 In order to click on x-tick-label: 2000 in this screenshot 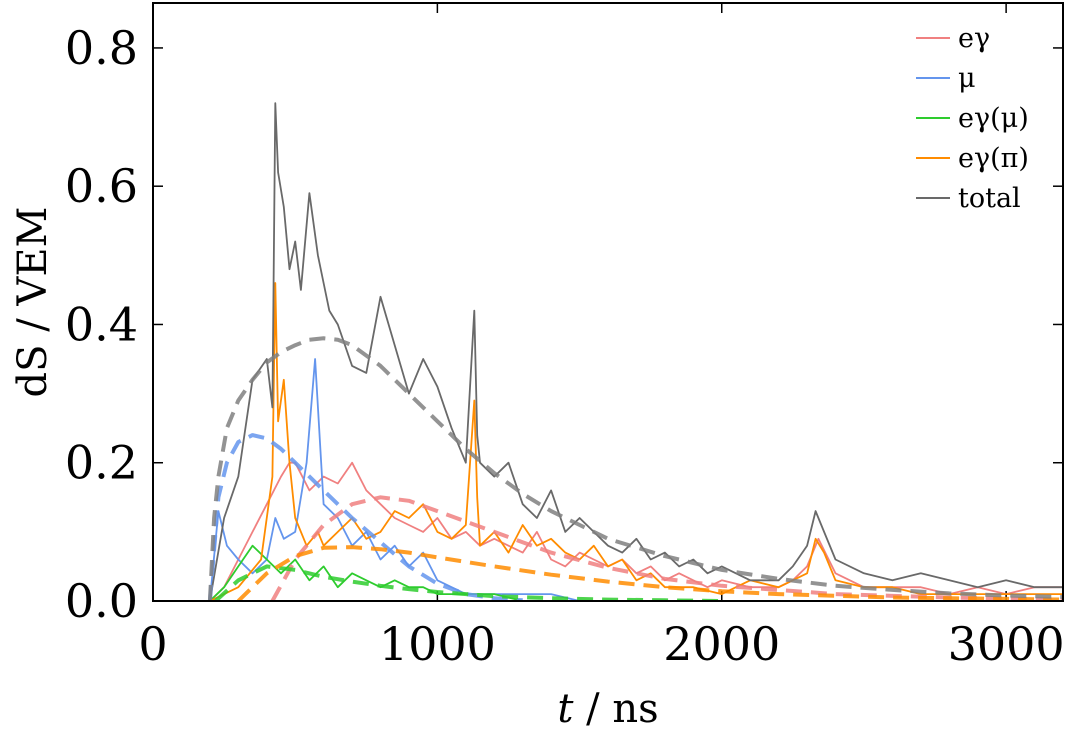, I will do `click(721, 644)`.